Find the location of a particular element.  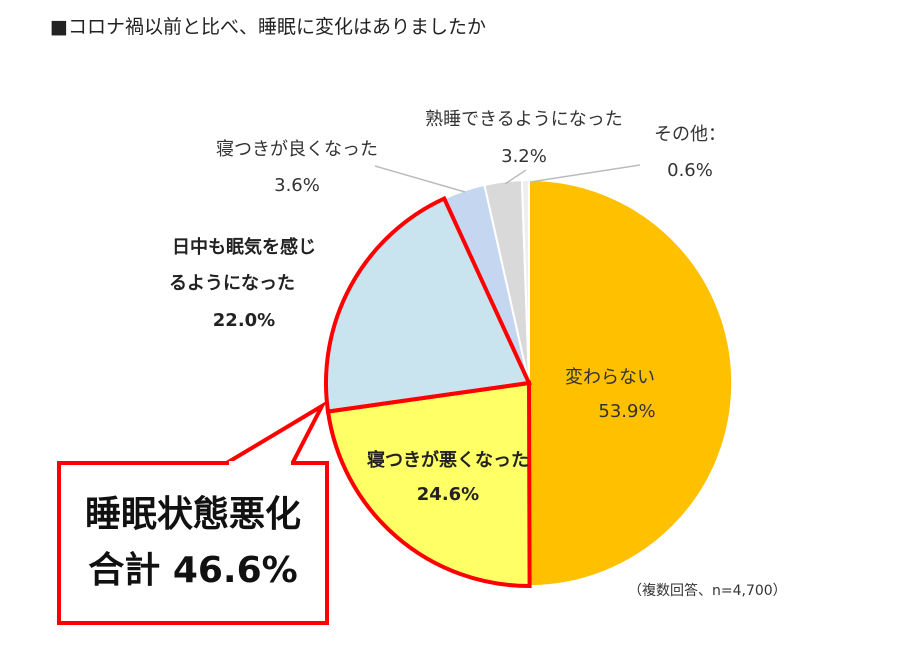

slice-label-5: 熟睡できるようになった is located at coordinates (524, 119).